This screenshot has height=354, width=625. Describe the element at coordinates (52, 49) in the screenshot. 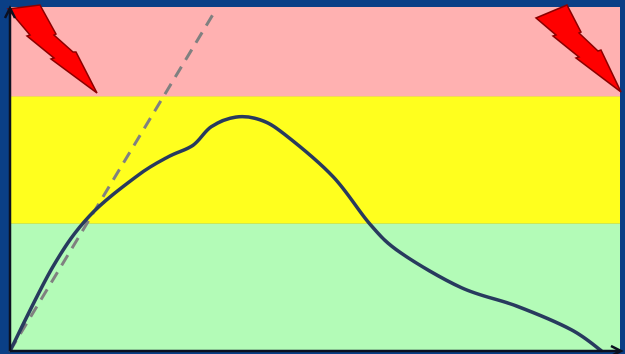

I see `lightning-bolt-icon-left` at that location.